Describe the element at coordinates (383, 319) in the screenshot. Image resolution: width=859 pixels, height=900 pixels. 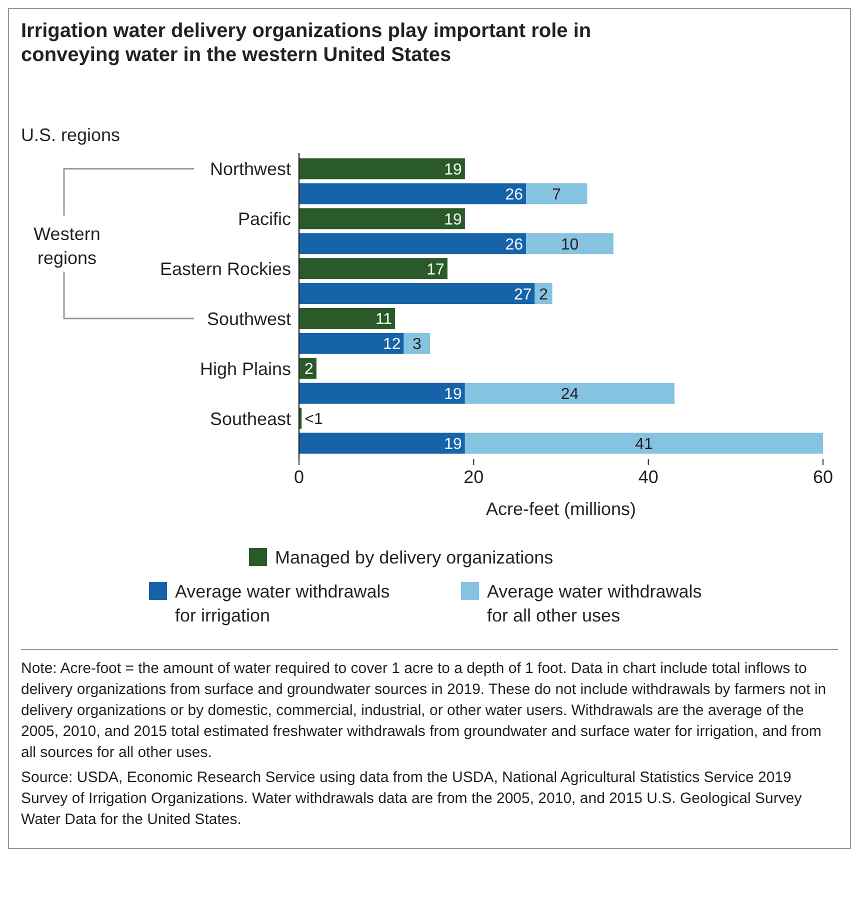
I see `data-label: 11` at that location.